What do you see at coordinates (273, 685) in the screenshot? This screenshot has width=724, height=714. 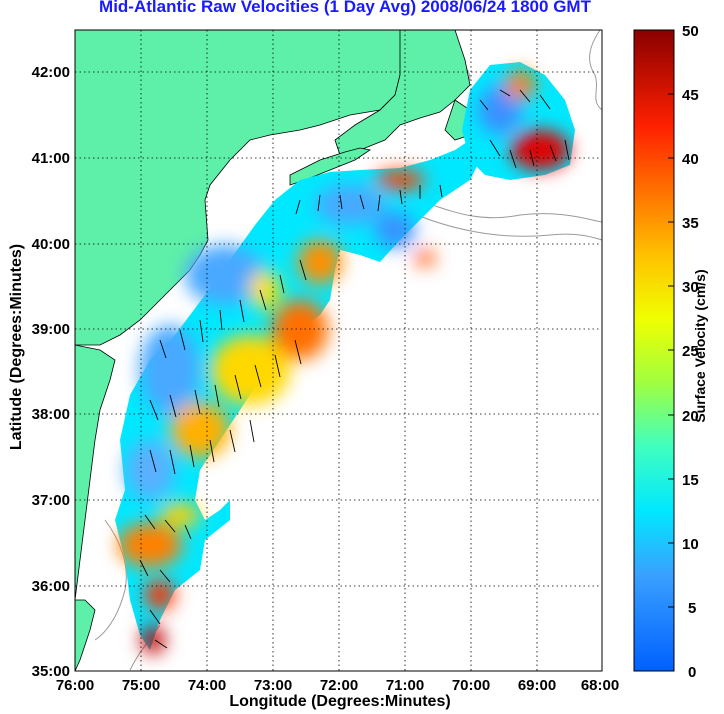 I see `x-tick: 73:00` at bounding box center [273, 685].